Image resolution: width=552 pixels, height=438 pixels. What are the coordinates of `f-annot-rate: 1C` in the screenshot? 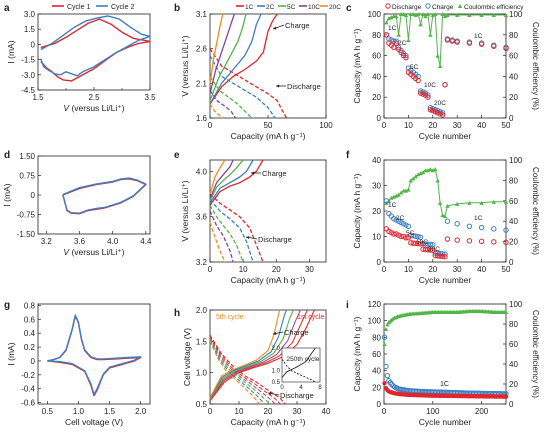 It's located at (478, 218).